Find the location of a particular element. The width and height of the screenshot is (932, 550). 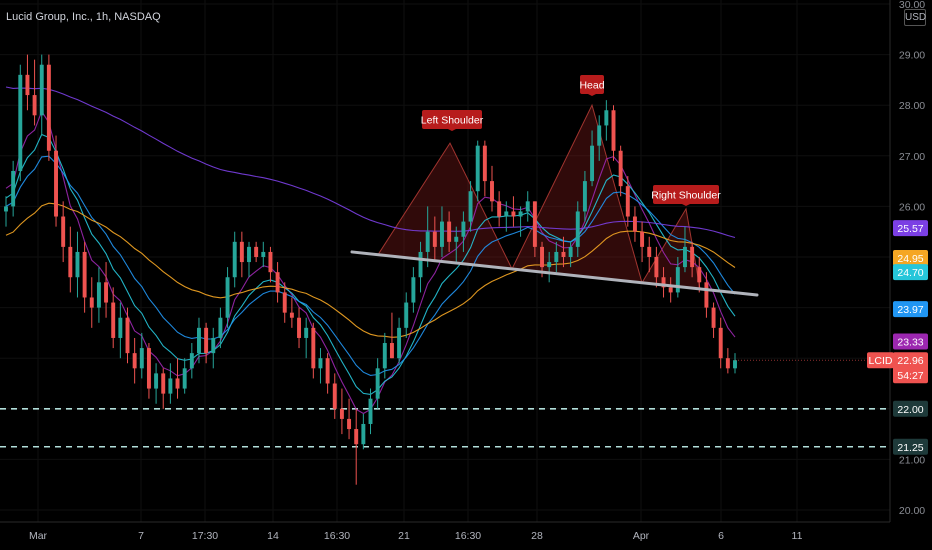

neckline is located at coordinates (554, 273).